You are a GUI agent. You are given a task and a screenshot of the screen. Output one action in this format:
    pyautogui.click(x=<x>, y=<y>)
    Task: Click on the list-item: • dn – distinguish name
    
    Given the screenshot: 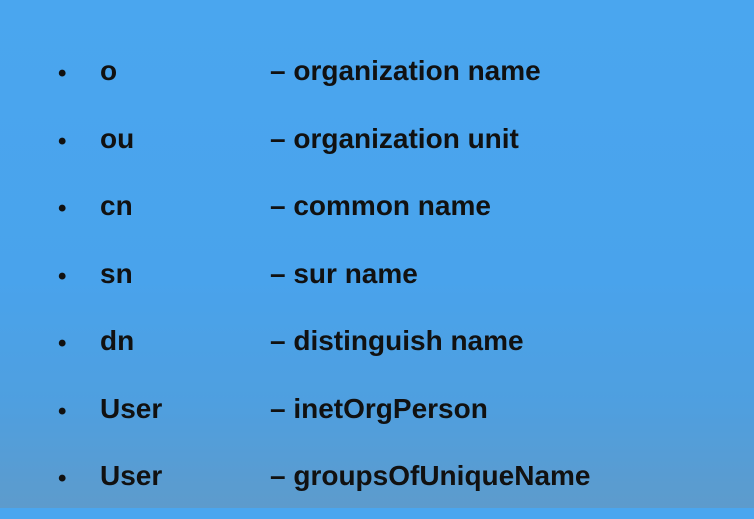 What is the action you would take?
    pyautogui.click(x=378, y=350)
    